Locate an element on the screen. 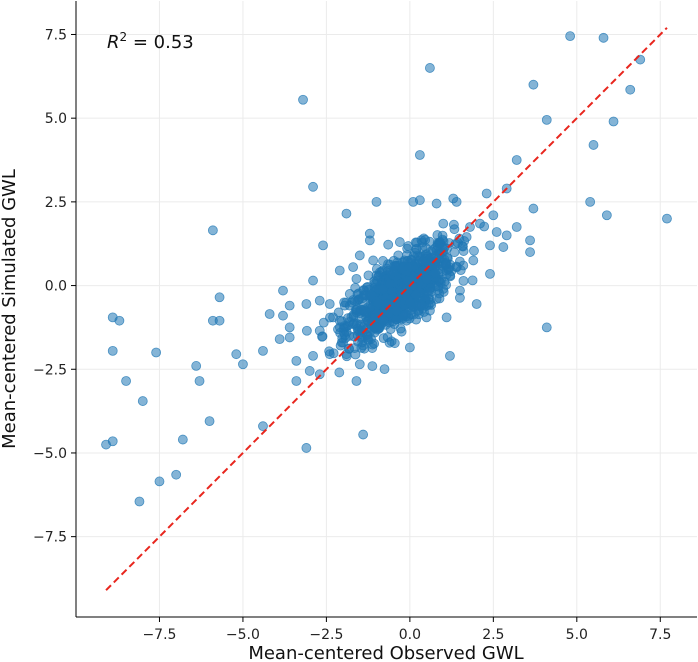  r-squared-annotation: R2 = 0.53 is located at coordinates (150, 41).